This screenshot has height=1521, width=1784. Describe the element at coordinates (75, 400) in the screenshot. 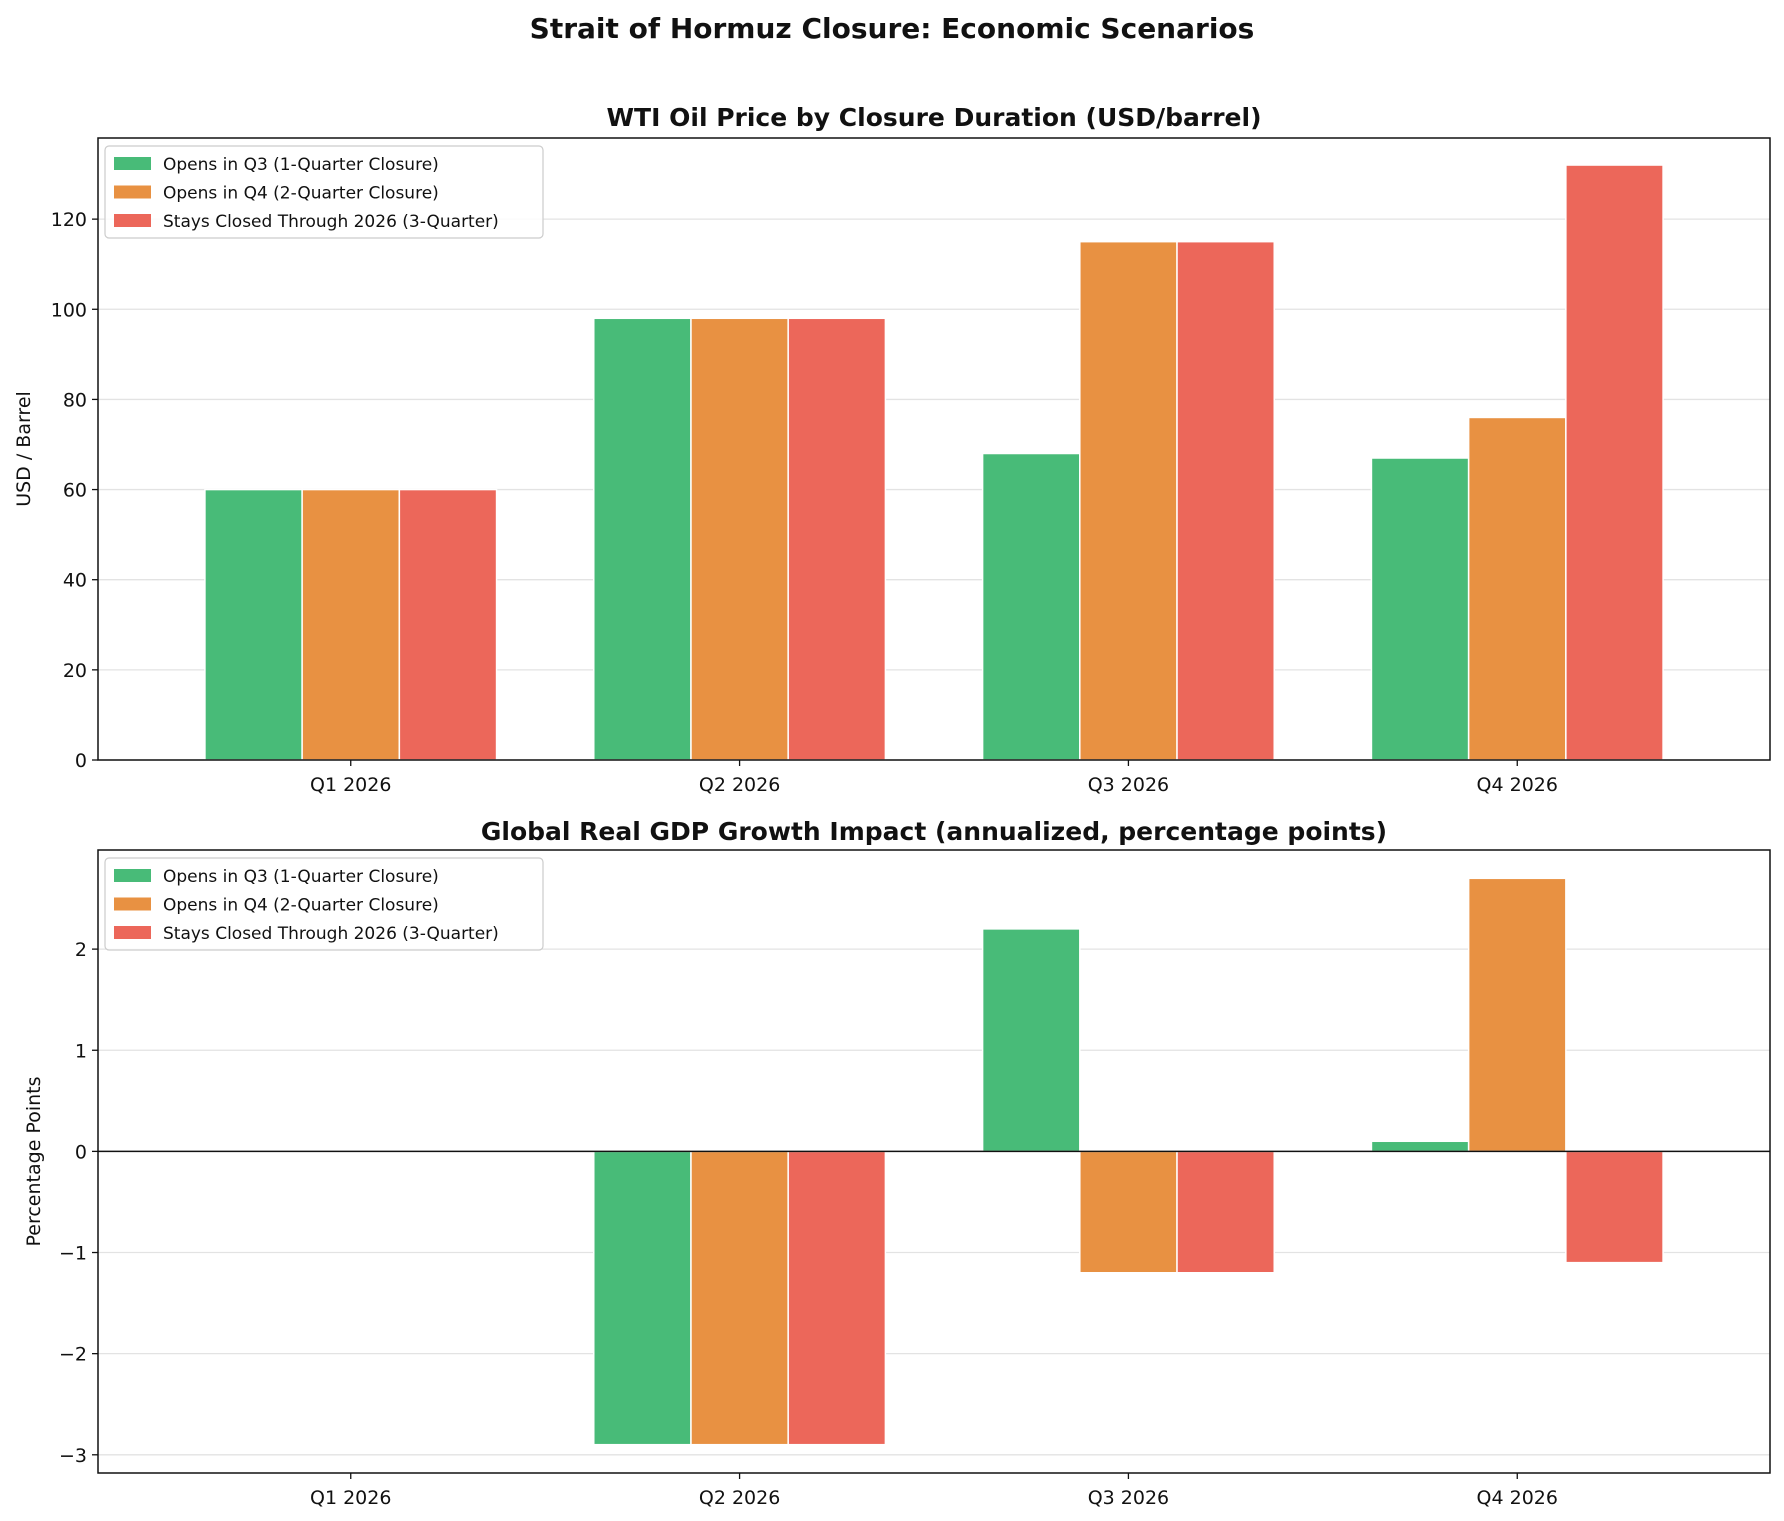

I see `y-tick-label: 80` at that location.